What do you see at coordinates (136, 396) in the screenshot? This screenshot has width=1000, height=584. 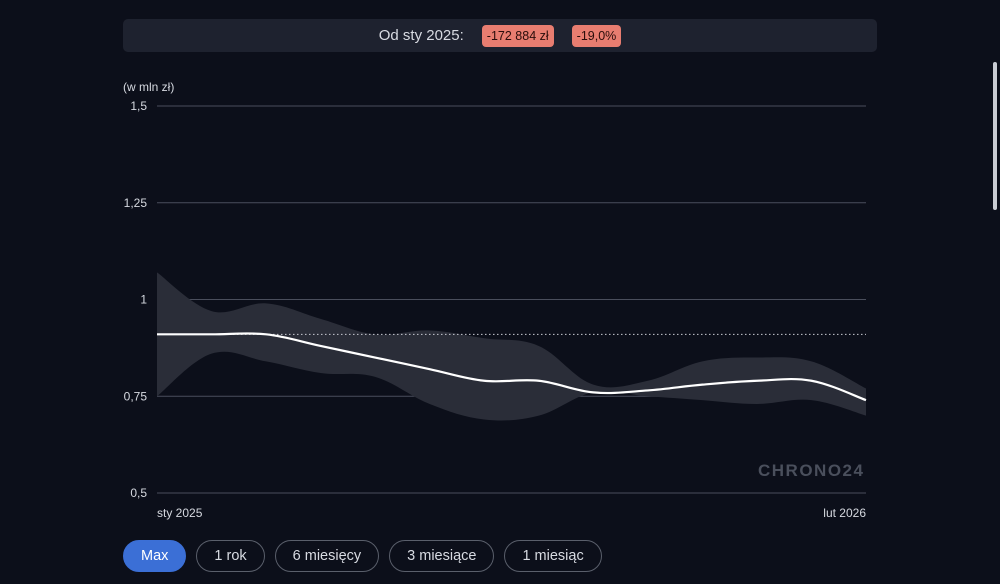 I see `y-tick-label: 0,75` at bounding box center [136, 396].